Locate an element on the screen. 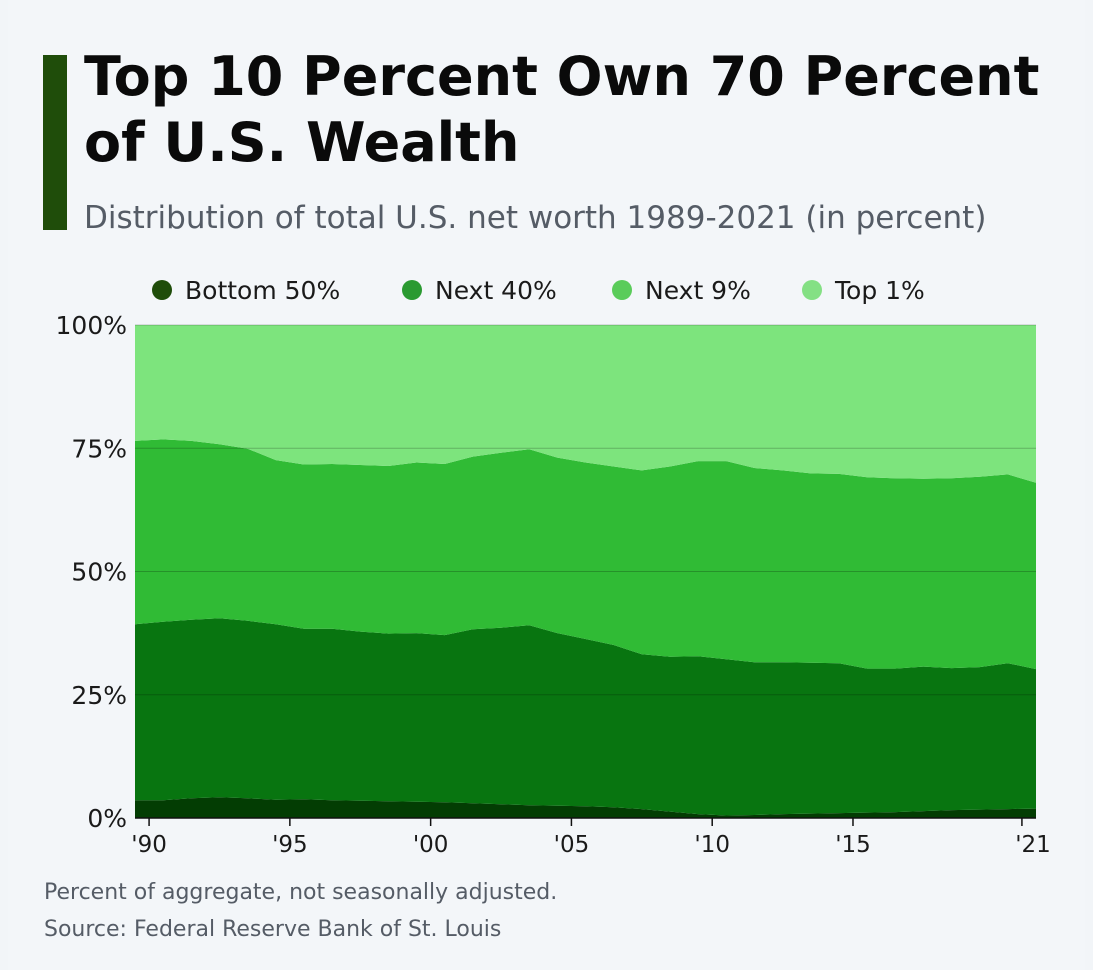  x-tick-label: '90 is located at coordinates (149, 845).